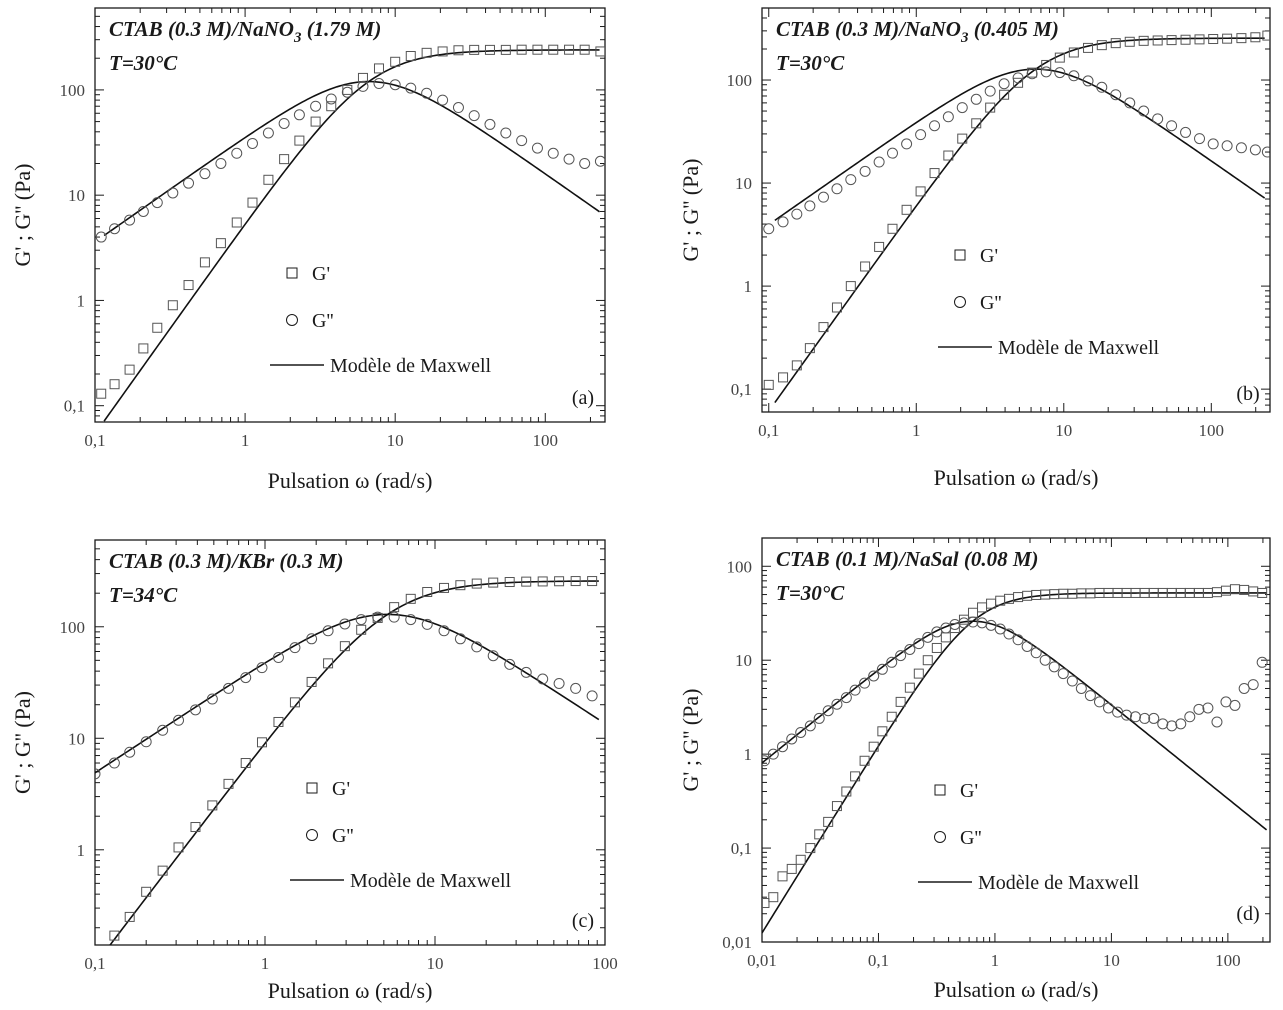  What do you see at coordinates (226, 561) in the screenshot?
I see `chart-title: CTAB (0.3 M)/KBr (0.3 M)` at bounding box center [226, 561].